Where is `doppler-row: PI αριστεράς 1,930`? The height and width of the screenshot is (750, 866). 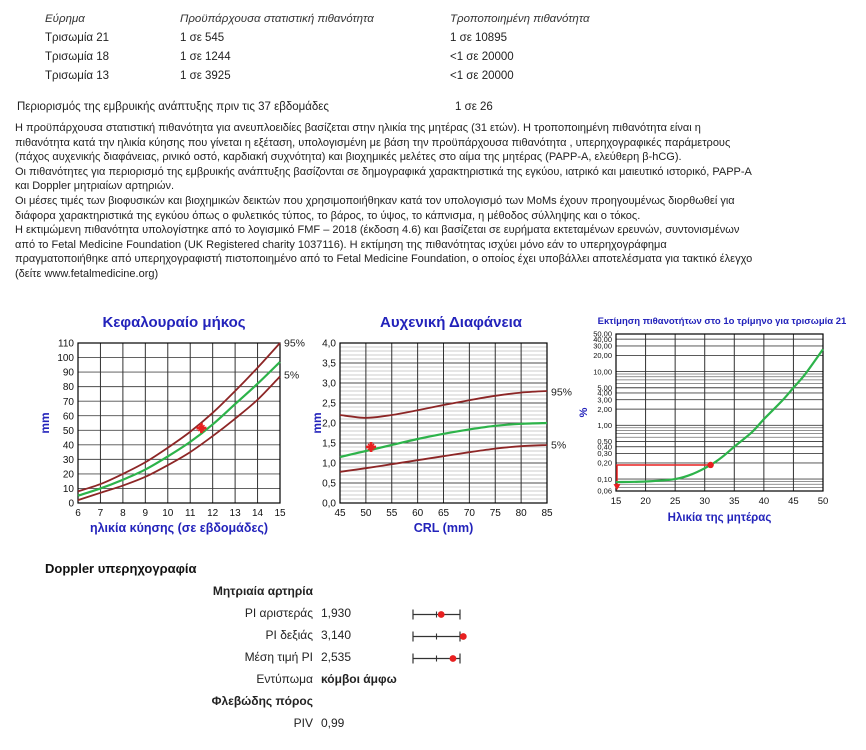 doppler-row: PI αριστεράς 1,930 is located at coordinates (325, 614).